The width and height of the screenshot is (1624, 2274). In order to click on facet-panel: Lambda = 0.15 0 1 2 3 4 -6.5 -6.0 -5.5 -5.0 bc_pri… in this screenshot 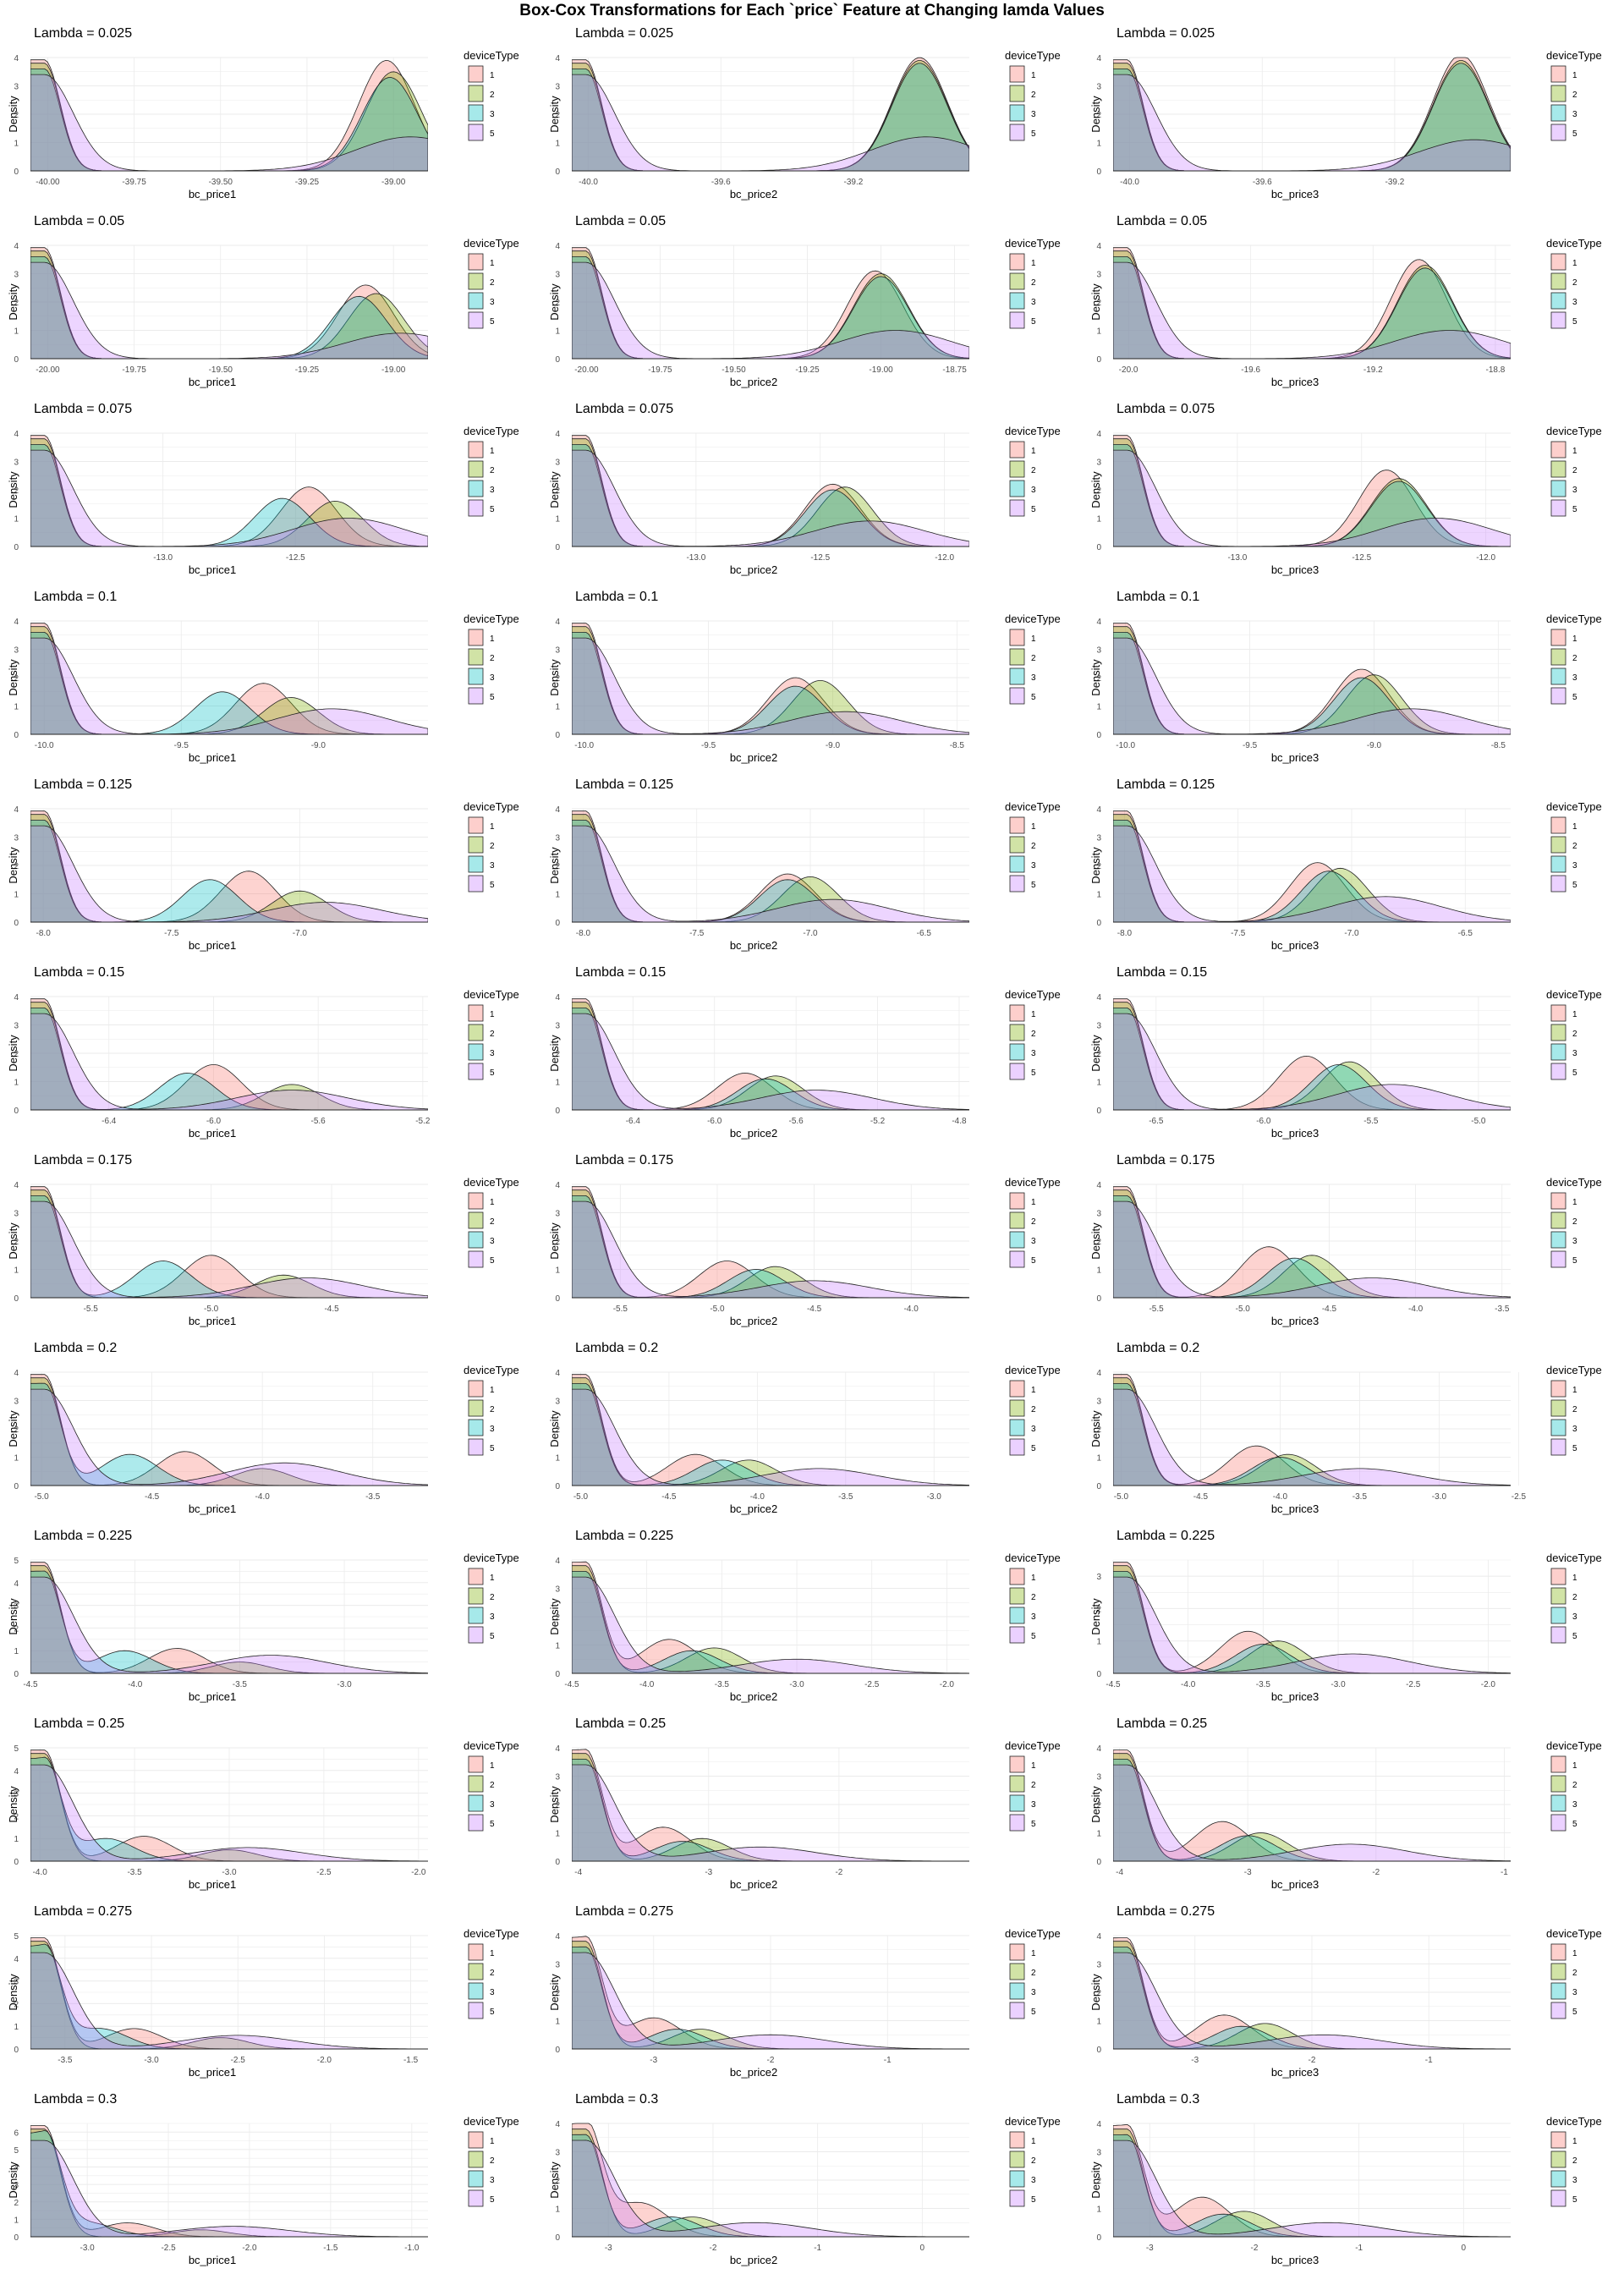, I will do `click(1346, 1052)`.